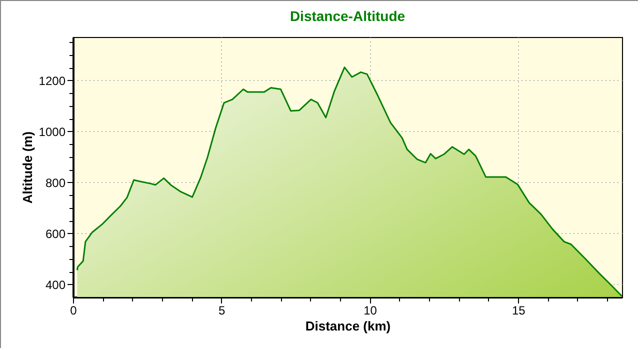  What do you see at coordinates (52, 131) in the screenshot?
I see `y-tick-label: 1000` at bounding box center [52, 131].